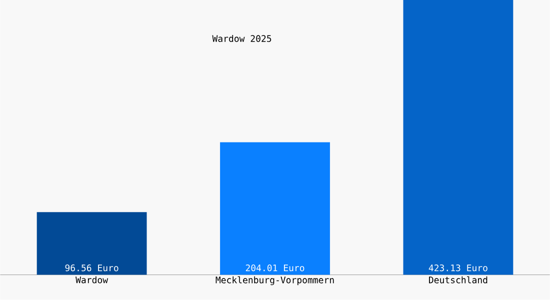 The height and width of the screenshot is (300, 550). I want to click on x-tick-label: Mecklenburg-Vorpommern, so click(275, 281).